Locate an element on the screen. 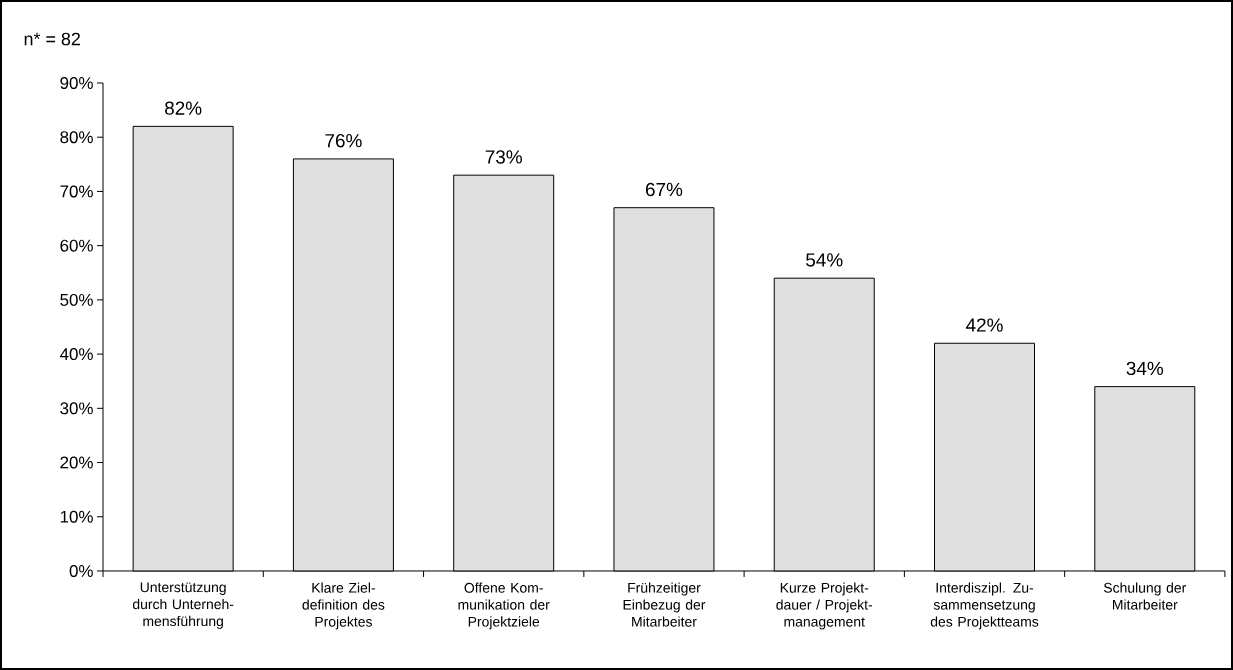 The image size is (1233, 670). x-tick-label: Kurze Projekt- dauer / Projekt- management is located at coordinates (824, 606).